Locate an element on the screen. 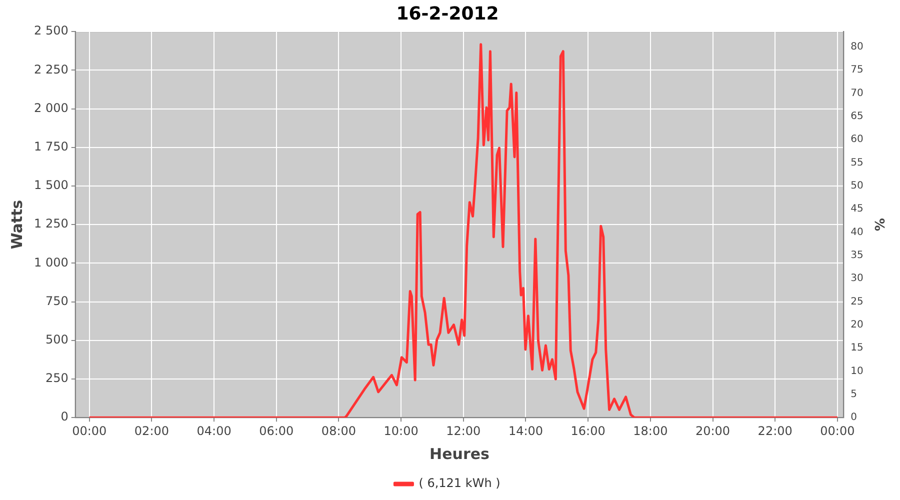 Image resolution: width=900 pixels, height=500 pixels. y2-tick-label: 10 is located at coordinates (857, 371).